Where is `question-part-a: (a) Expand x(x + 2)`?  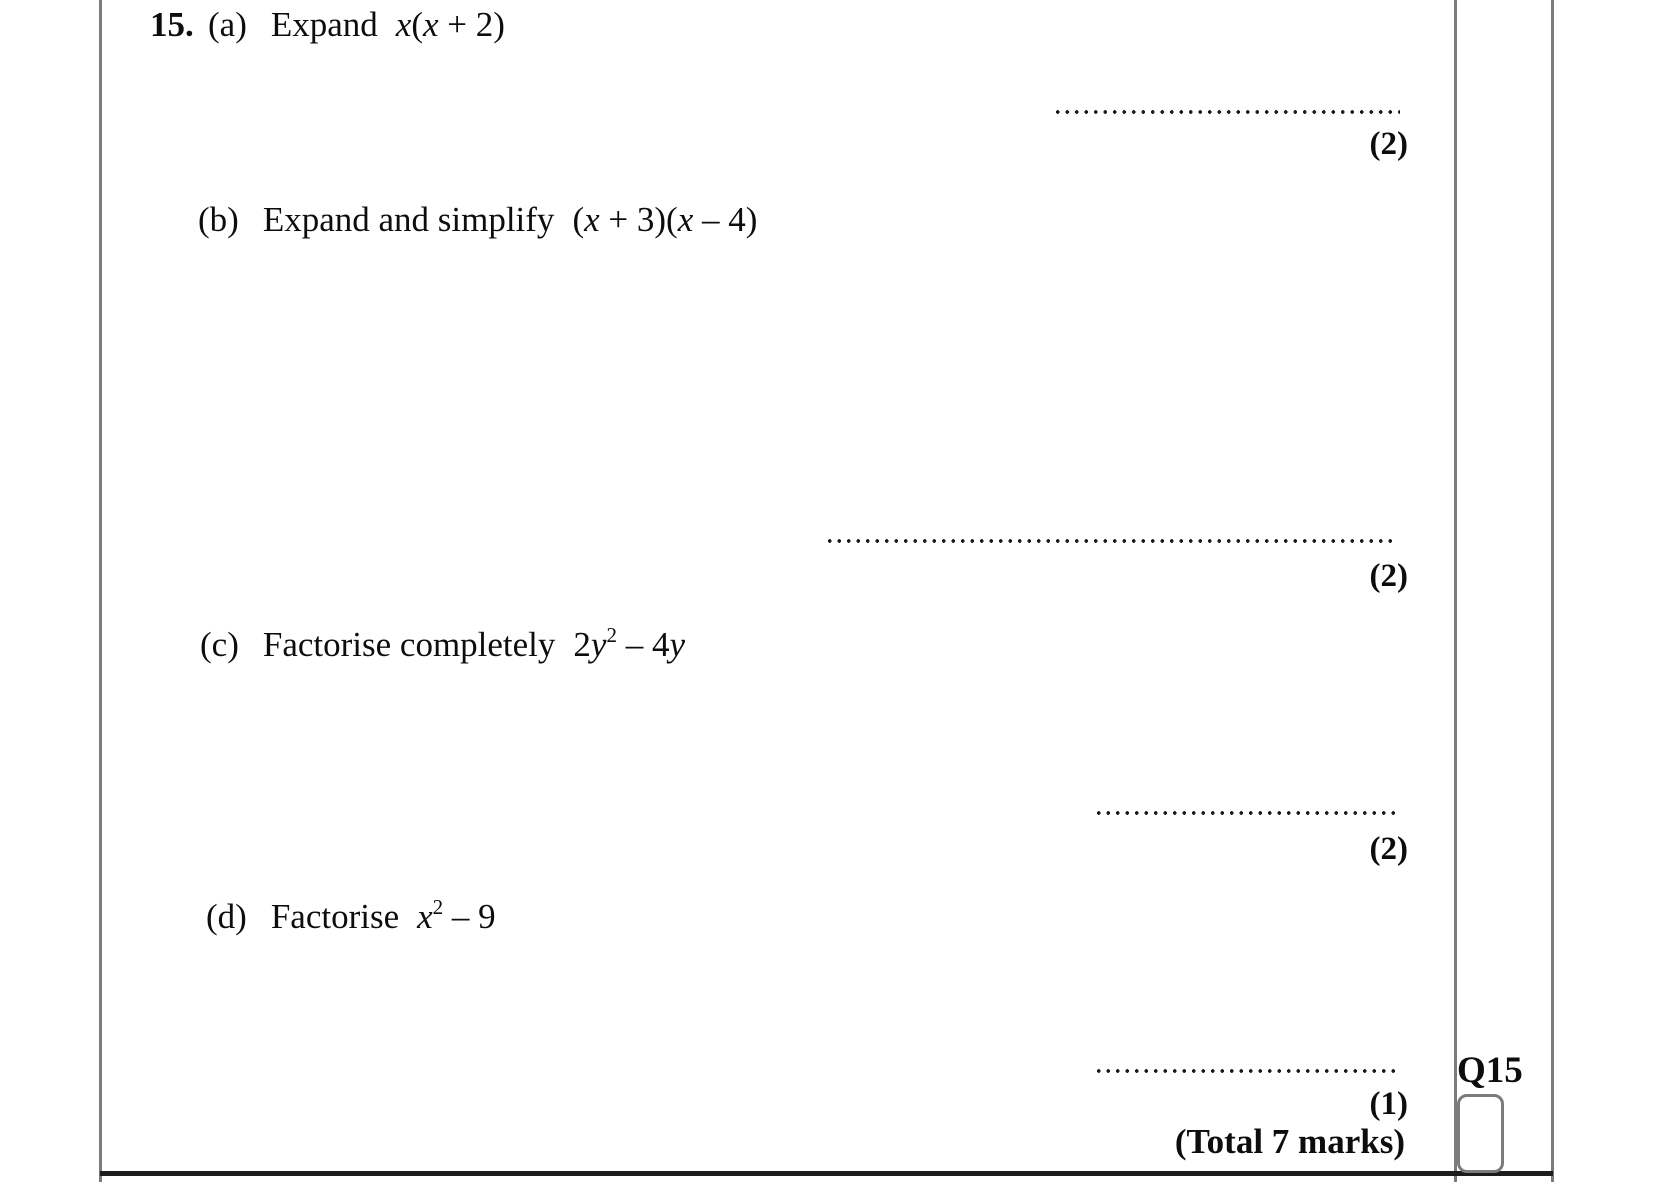
question-part-a: (a) Expand x(x + 2) is located at coordinates (356, 25).